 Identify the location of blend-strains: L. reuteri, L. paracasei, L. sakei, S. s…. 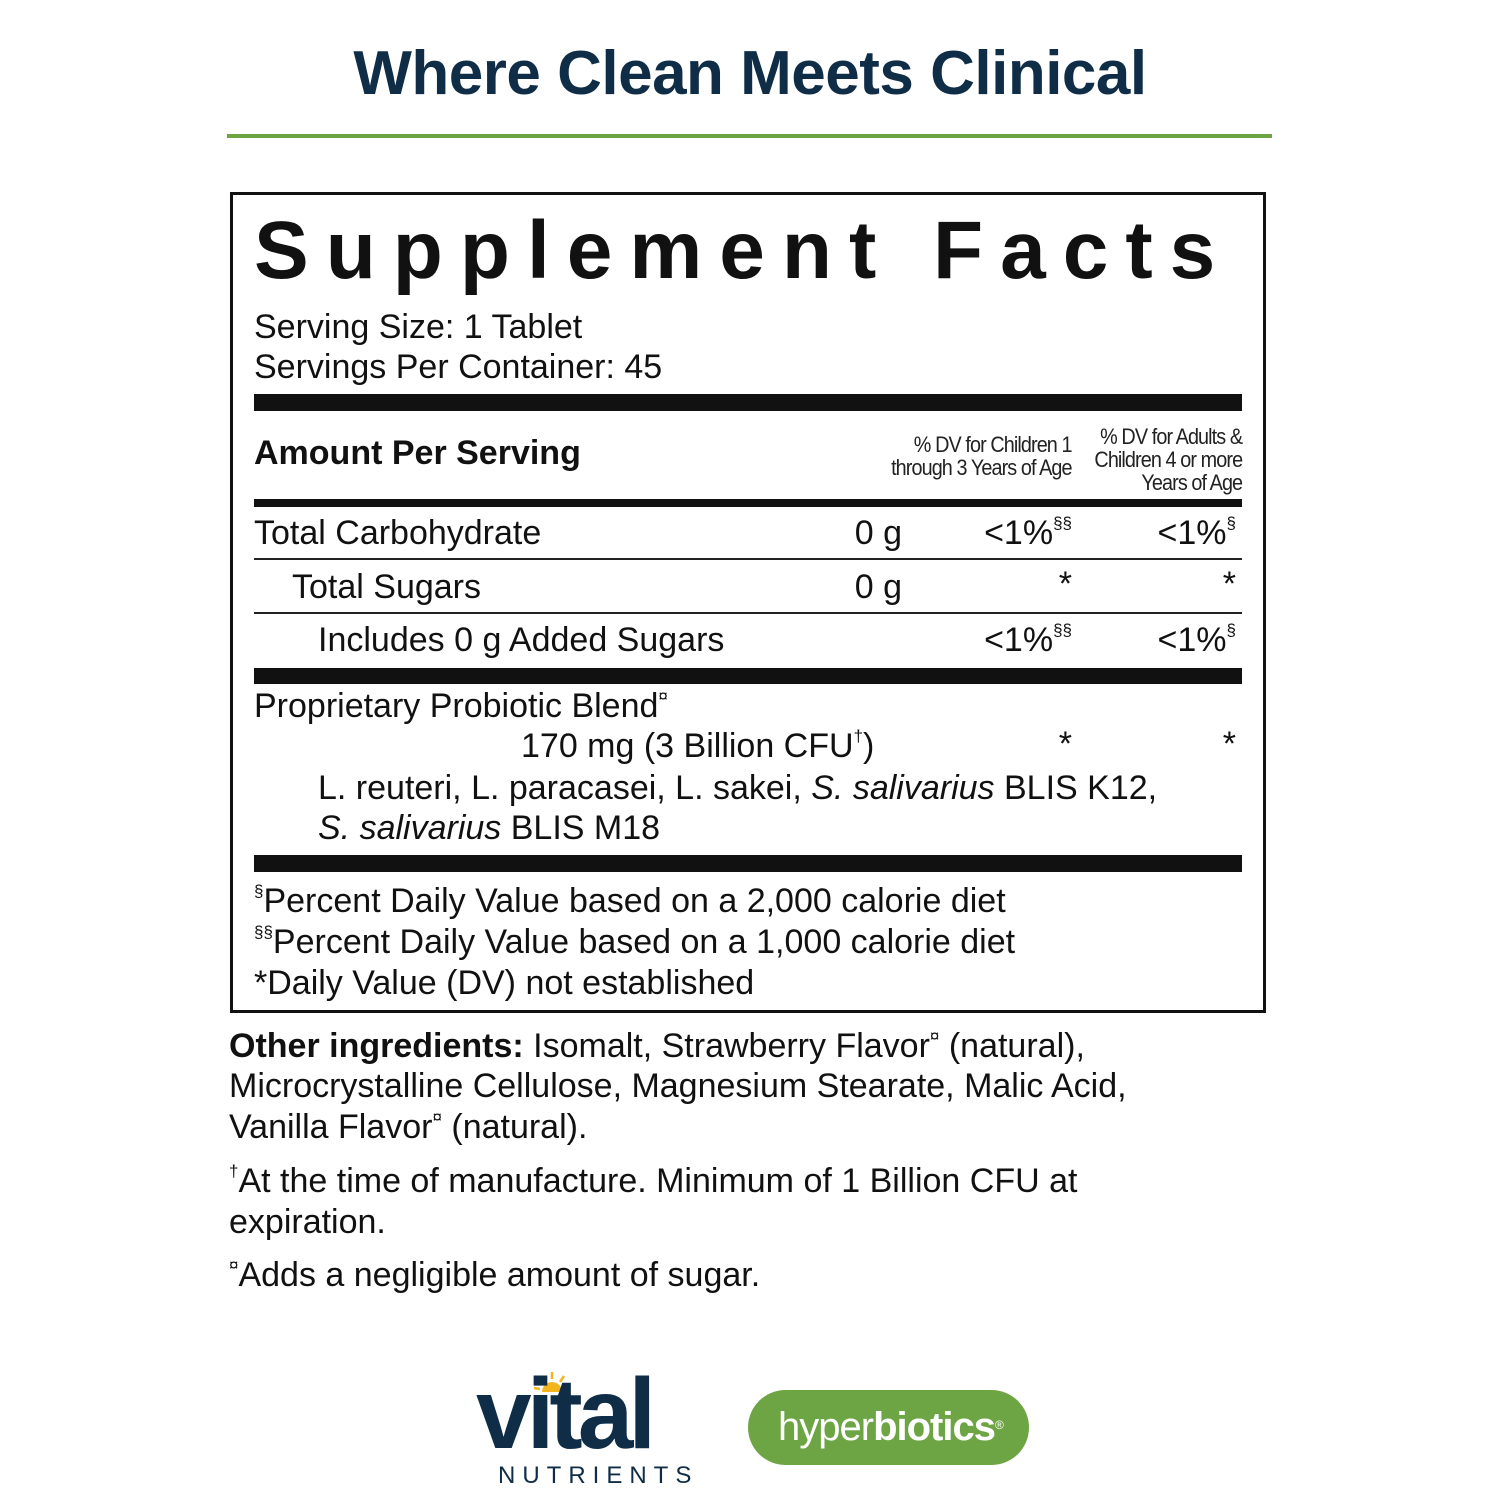
(737, 788).